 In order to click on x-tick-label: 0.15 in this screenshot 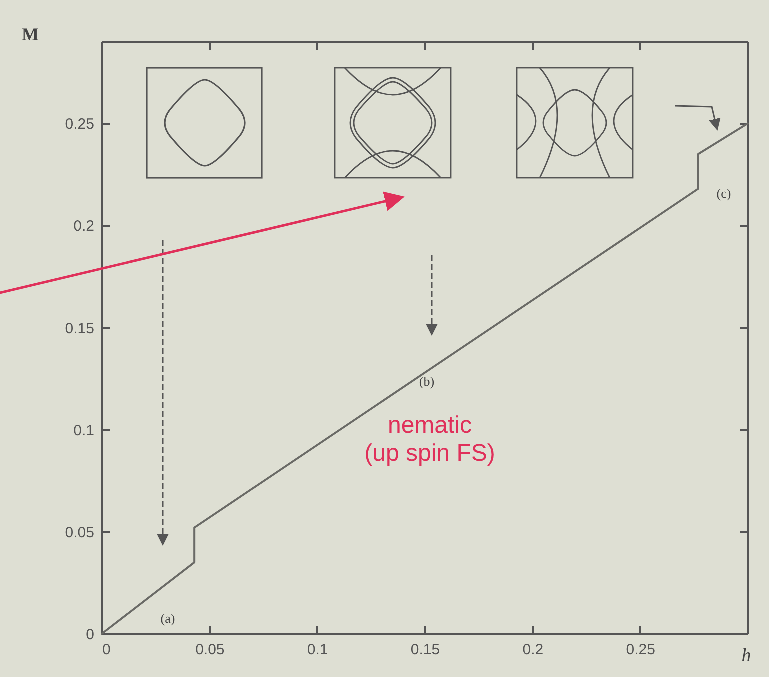, I will do `click(425, 650)`.